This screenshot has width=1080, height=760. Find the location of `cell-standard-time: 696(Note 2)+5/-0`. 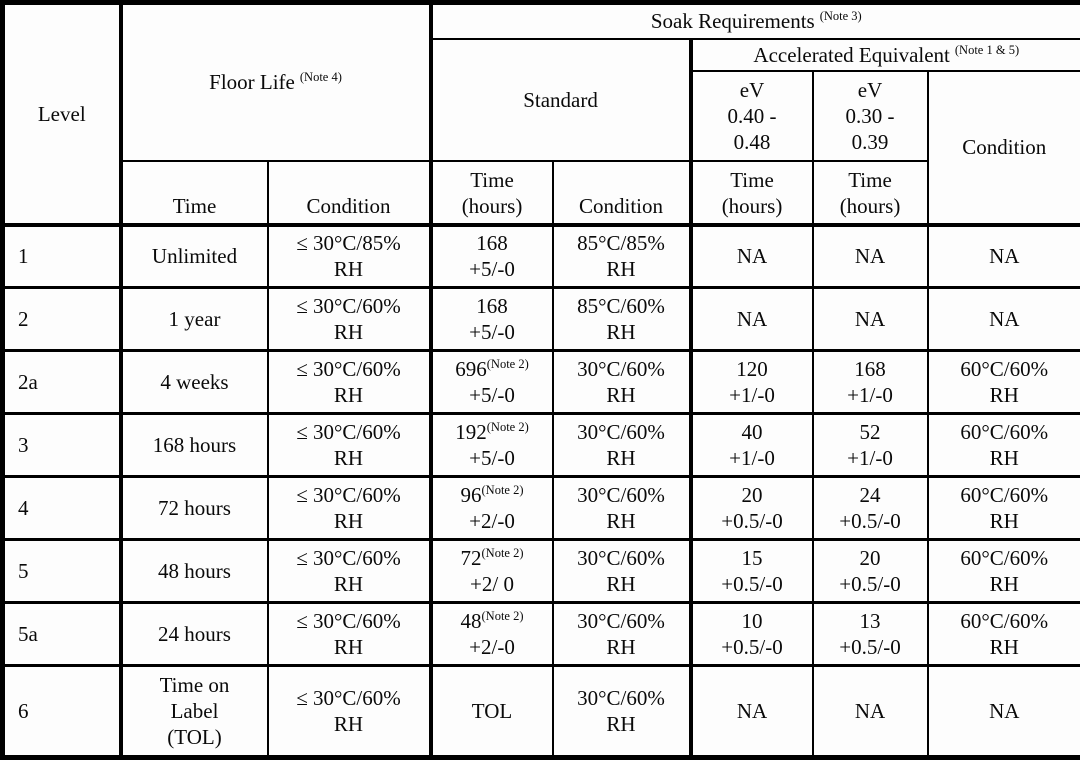

cell-standard-time: 696(Note 2)+5/-0 is located at coordinates (492, 382).